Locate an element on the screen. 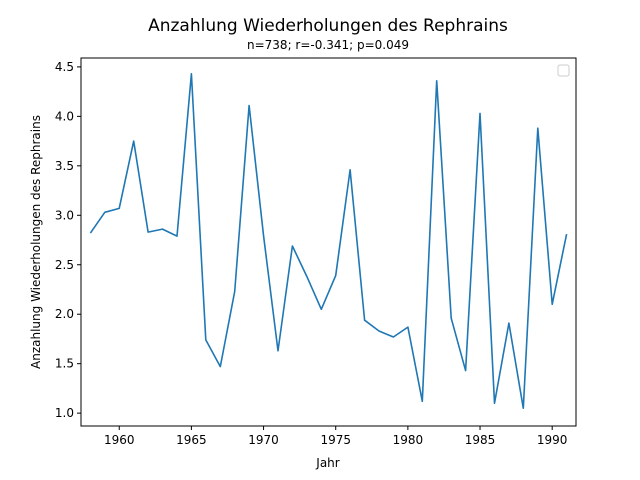 The image size is (640, 480). y-tick-label: 3.5 is located at coordinates (64, 166).